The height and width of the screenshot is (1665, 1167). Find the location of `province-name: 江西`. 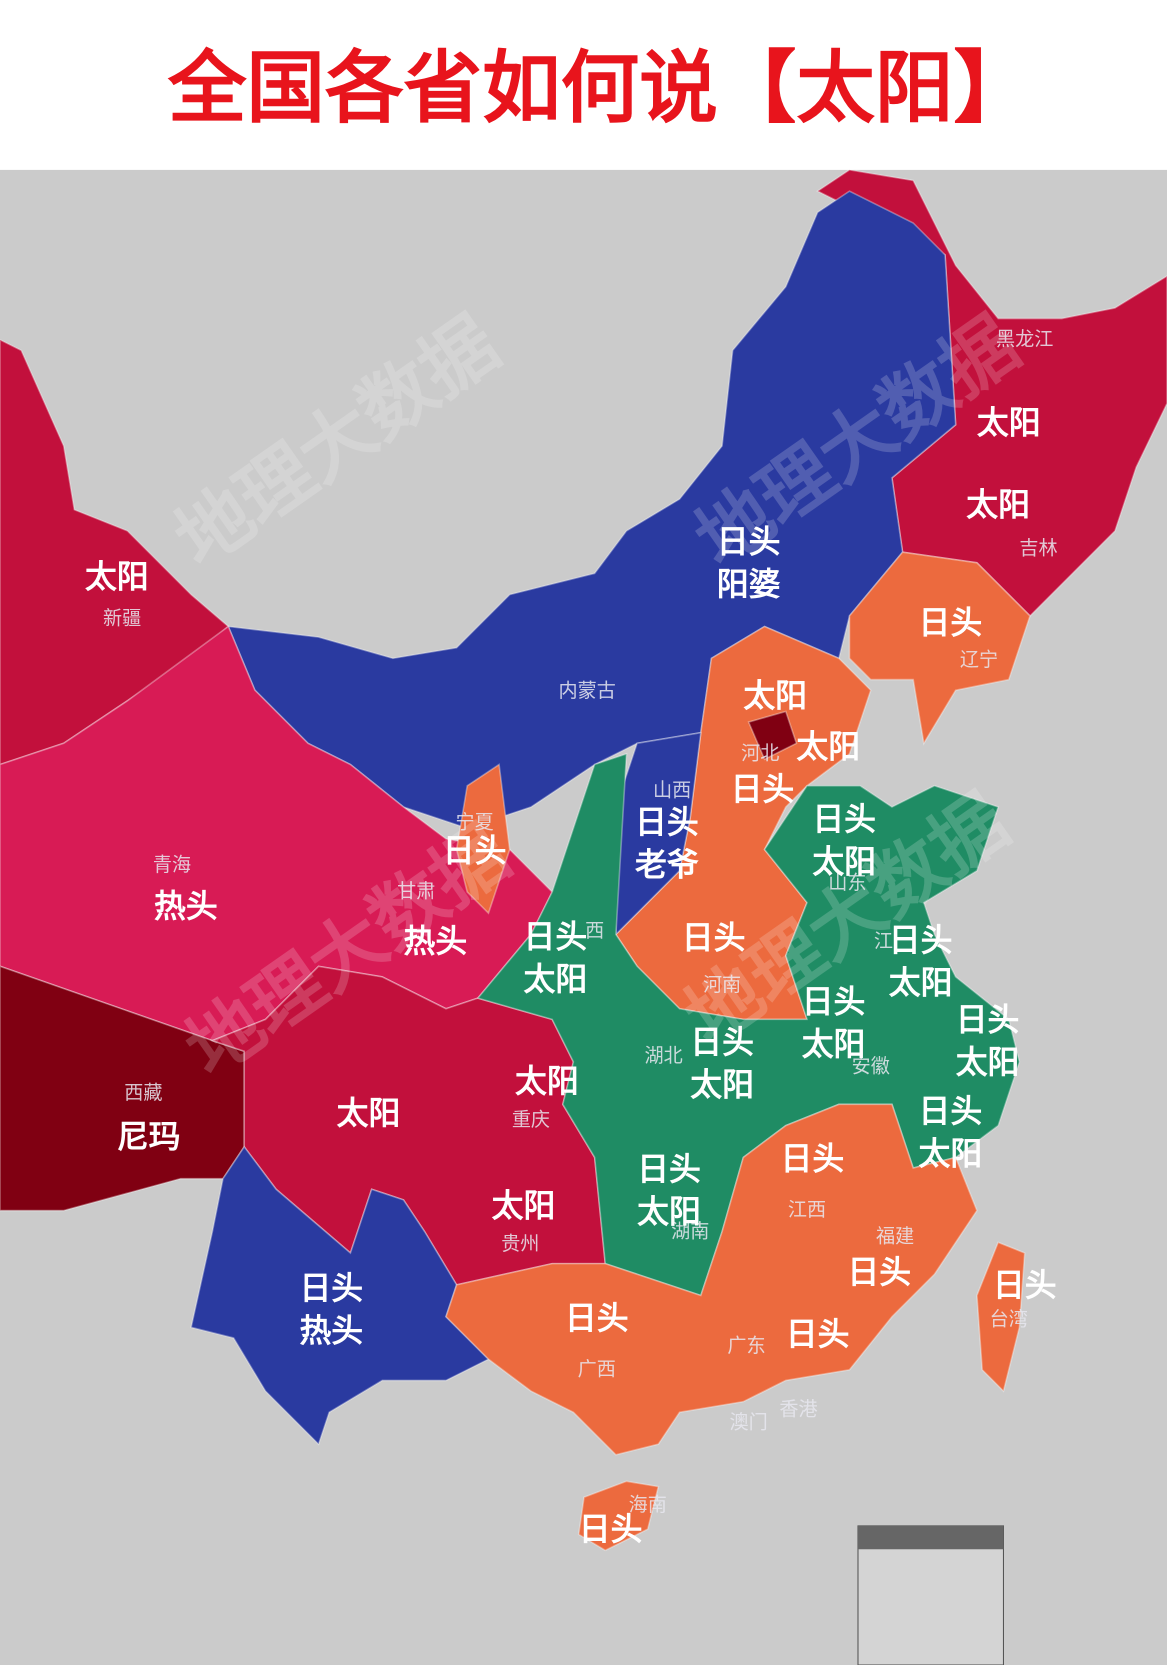

province-name: 江西 is located at coordinates (807, 1209).